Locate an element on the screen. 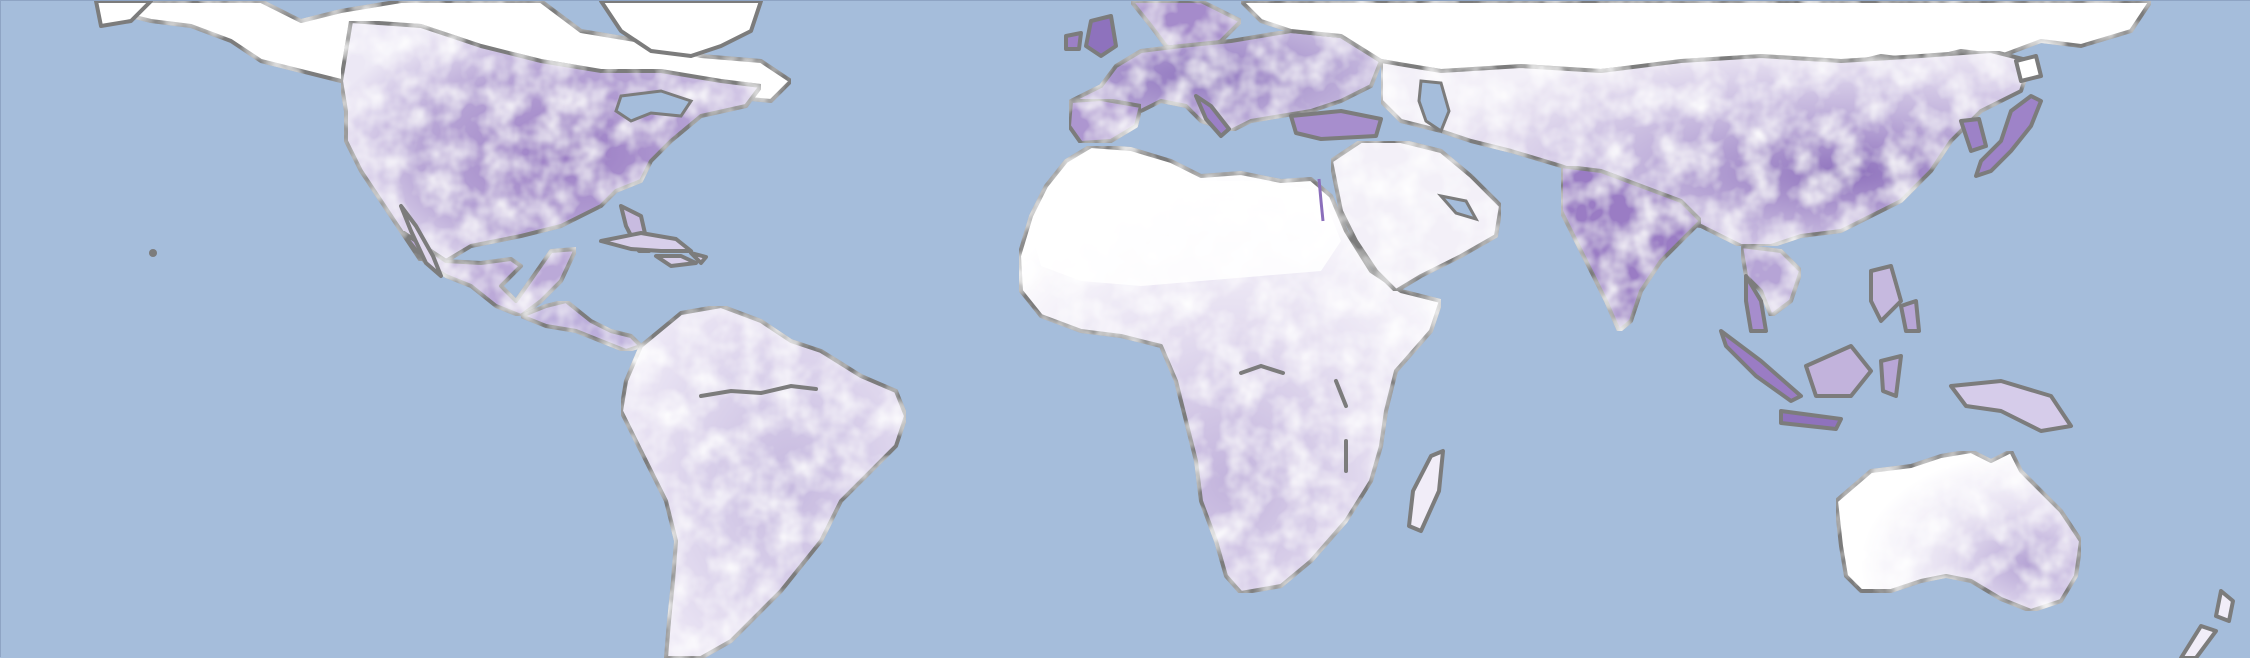  australia is located at coordinates (1958, 531).